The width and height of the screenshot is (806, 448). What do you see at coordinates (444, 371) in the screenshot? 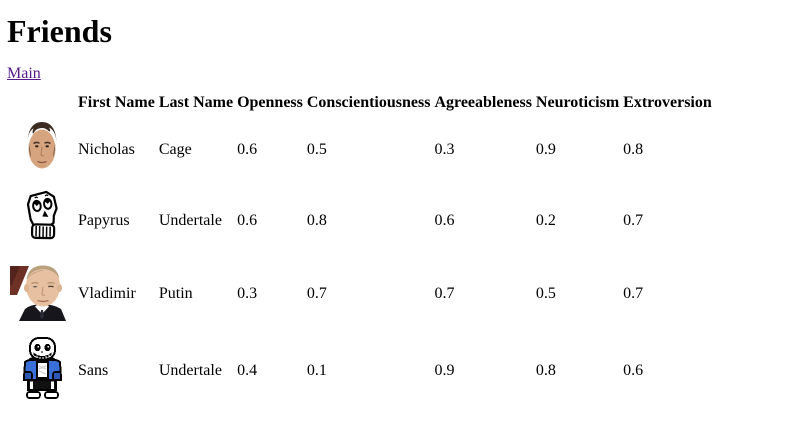
I see `cell-agreeableness: 0.9` at bounding box center [444, 371].